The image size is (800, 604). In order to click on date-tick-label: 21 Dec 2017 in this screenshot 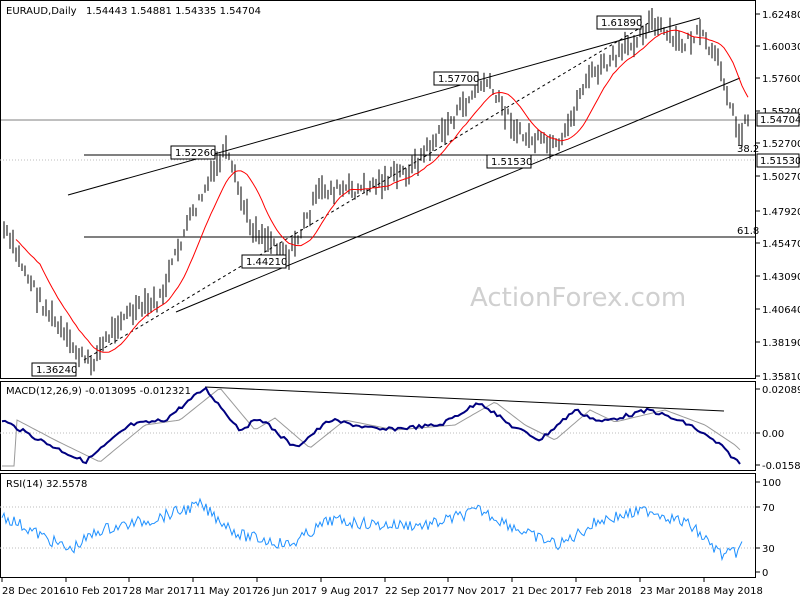, I will do `click(544, 591)`.